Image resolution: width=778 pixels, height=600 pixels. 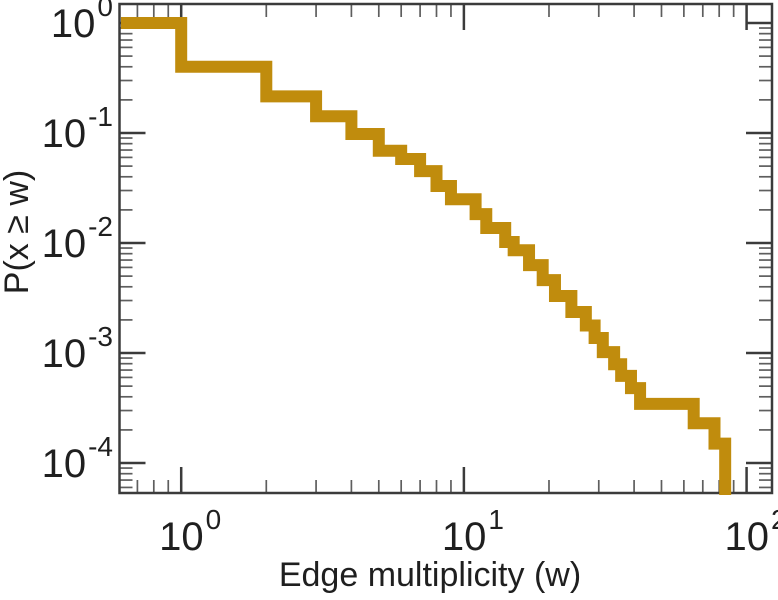 I want to click on x-tick-label: 10¹, so click(x=473, y=531).